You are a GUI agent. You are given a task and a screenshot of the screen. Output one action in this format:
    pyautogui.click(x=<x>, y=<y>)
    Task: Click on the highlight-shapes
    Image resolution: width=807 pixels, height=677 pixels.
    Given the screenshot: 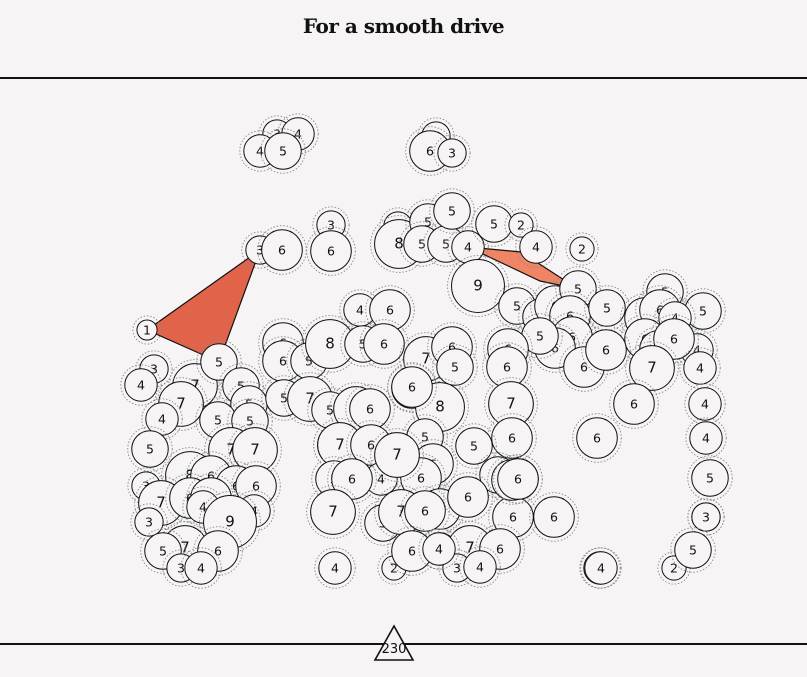 What is the action you would take?
    pyautogui.click(x=362, y=304)
    